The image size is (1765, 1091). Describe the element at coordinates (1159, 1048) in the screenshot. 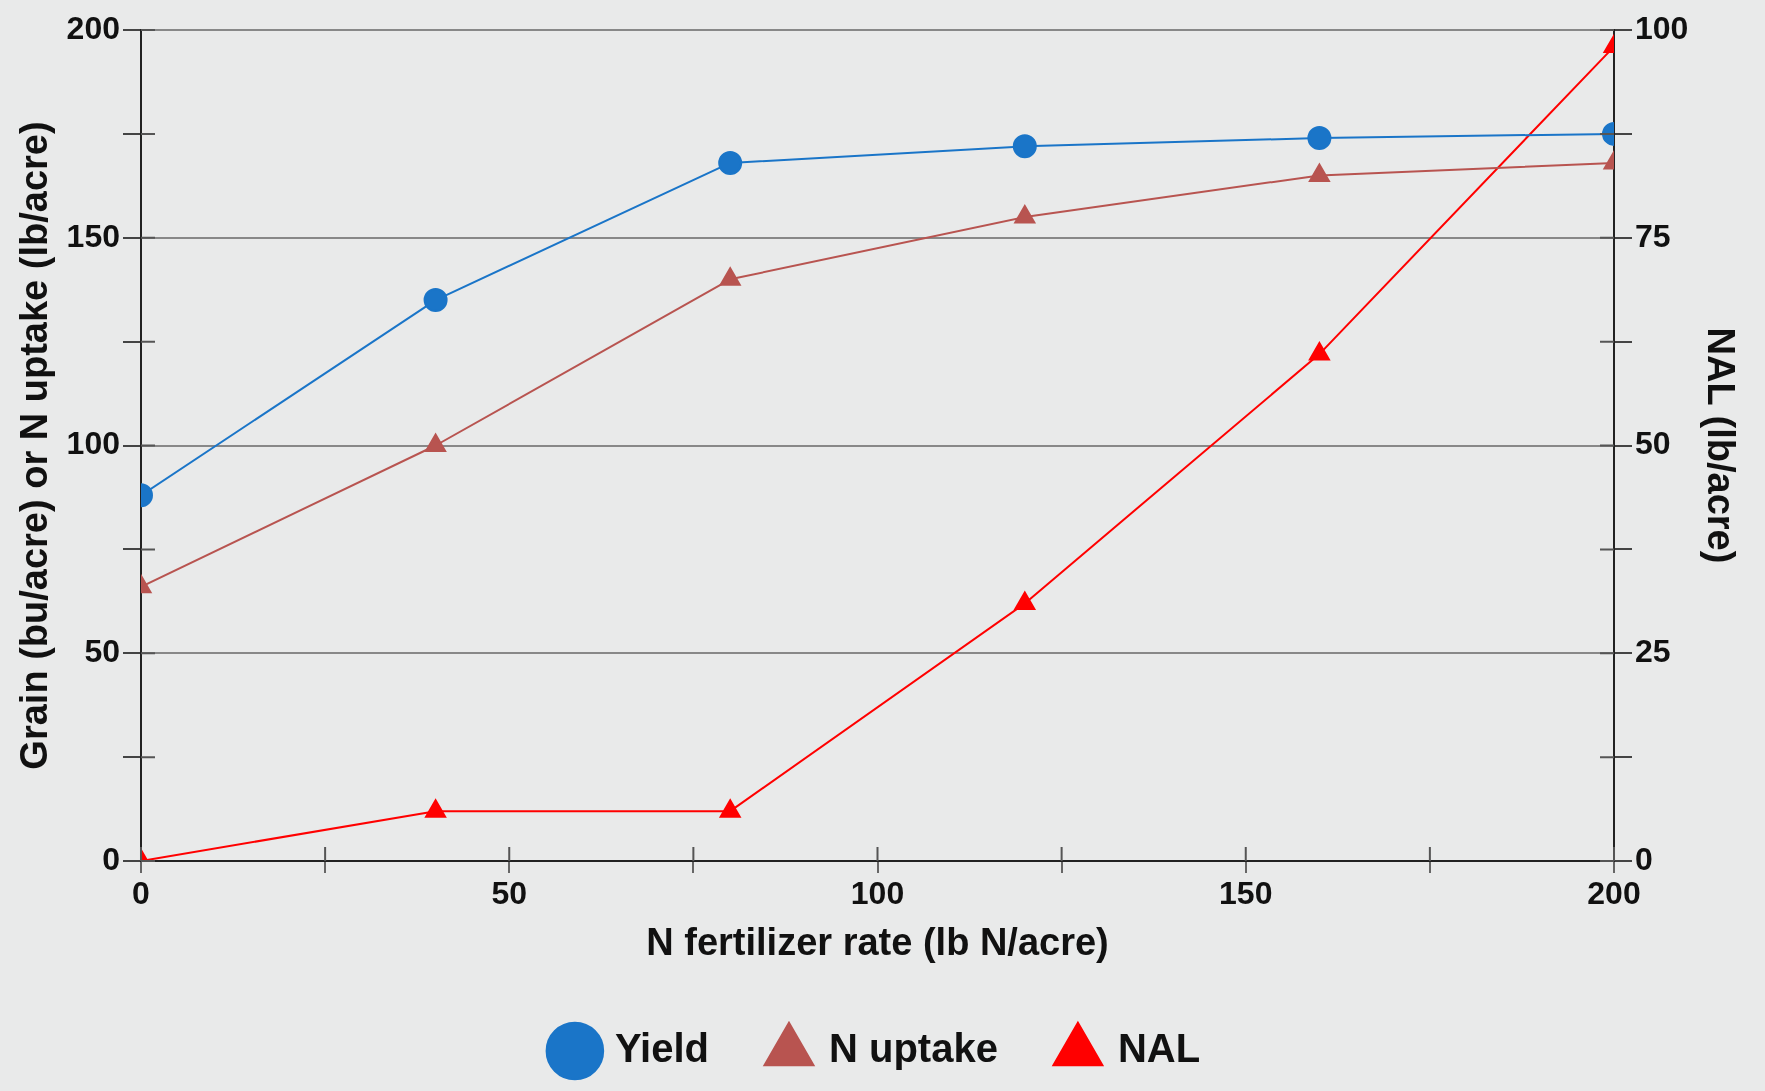

I see `legend-label: NAL` at that location.